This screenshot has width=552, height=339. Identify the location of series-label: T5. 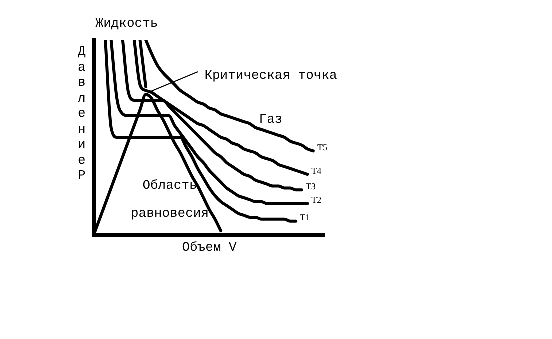
(322, 147).